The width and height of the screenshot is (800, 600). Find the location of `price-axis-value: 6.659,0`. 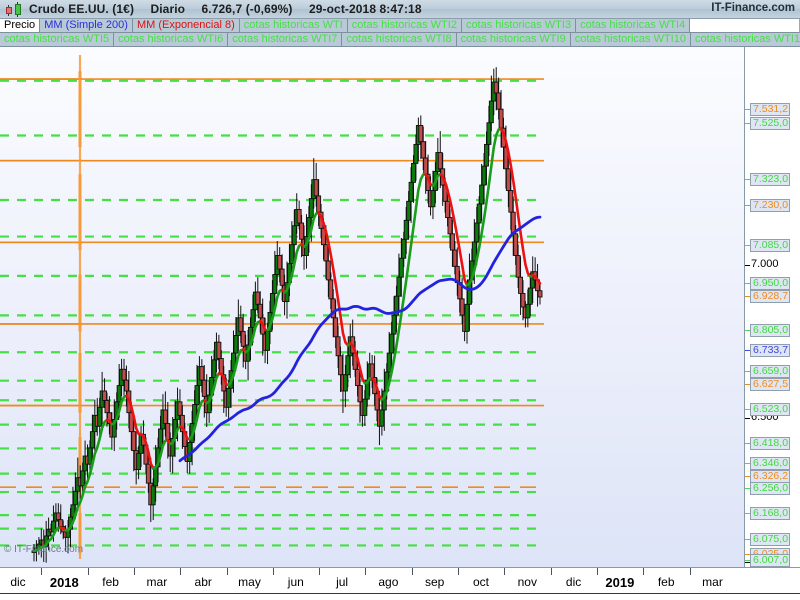

price-axis-value: 6.659,0 is located at coordinates (770, 371).